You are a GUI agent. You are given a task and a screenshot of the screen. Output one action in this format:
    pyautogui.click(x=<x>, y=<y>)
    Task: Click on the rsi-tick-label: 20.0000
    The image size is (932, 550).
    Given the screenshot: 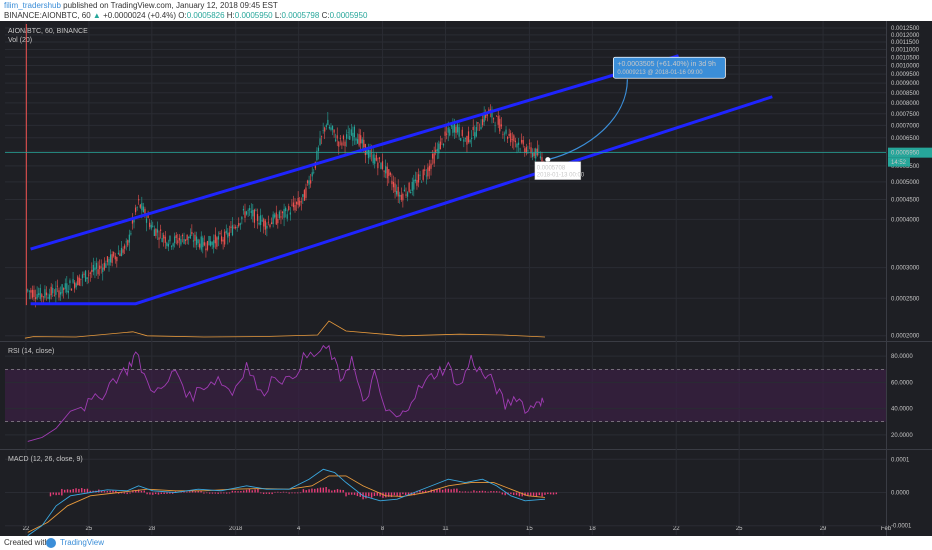 What is the action you would take?
    pyautogui.click(x=902, y=436)
    